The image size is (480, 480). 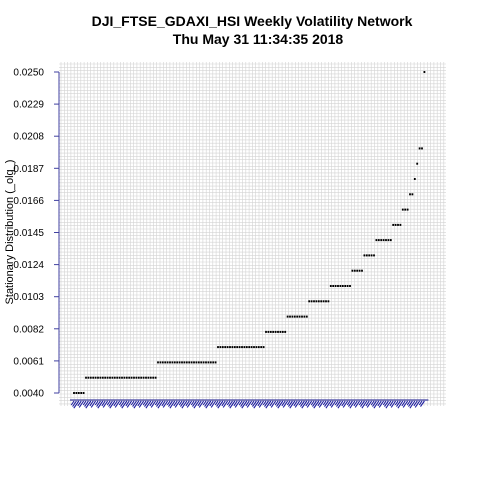 What do you see at coordinates (28, 394) in the screenshot?
I see `y-tick-label: 0.0040` at bounding box center [28, 394].